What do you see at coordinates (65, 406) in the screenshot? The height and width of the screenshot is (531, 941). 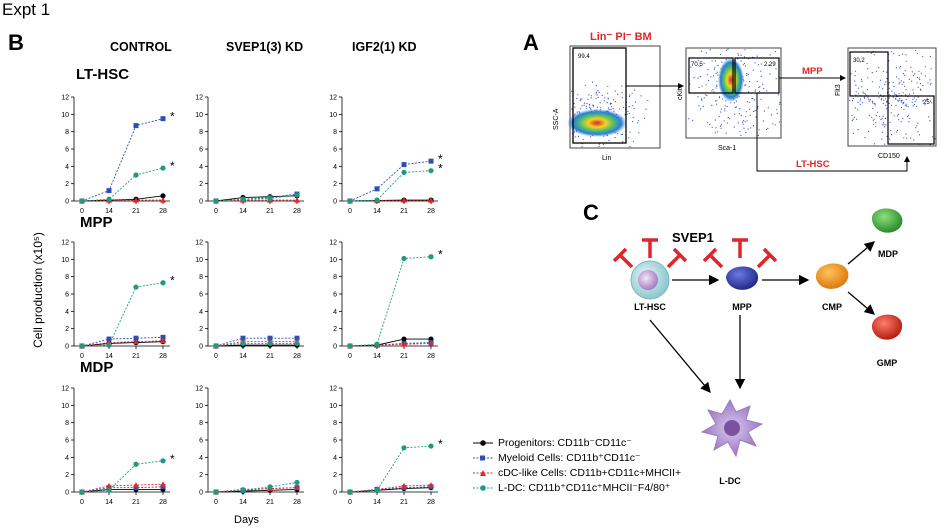 I see `y-tick-label: 10` at bounding box center [65, 406].